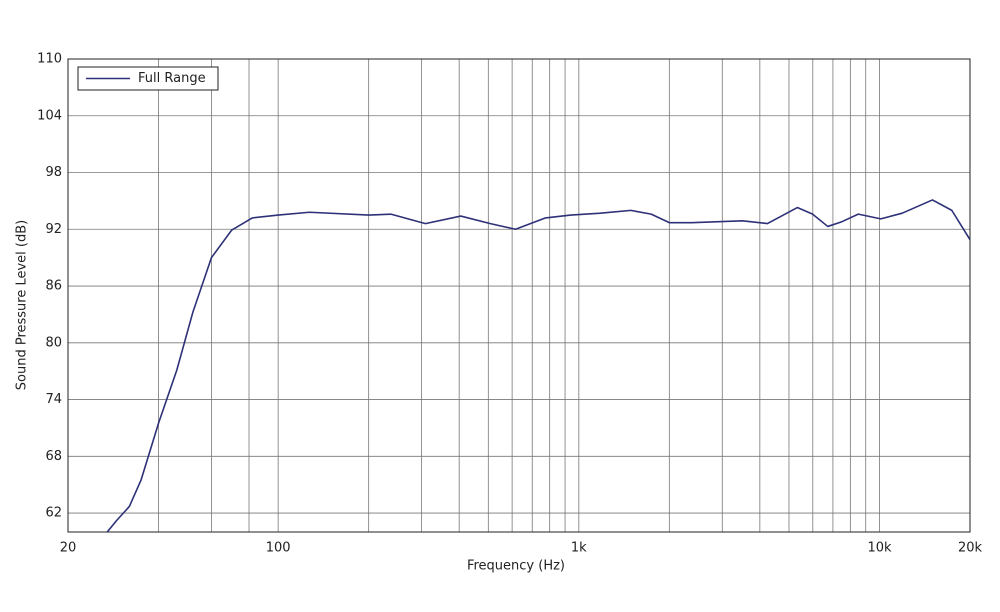 The width and height of the screenshot is (1000, 612). What do you see at coordinates (579, 548) in the screenshot?
I see `x-tick-label: 1k` at bounding box center [579, 548].